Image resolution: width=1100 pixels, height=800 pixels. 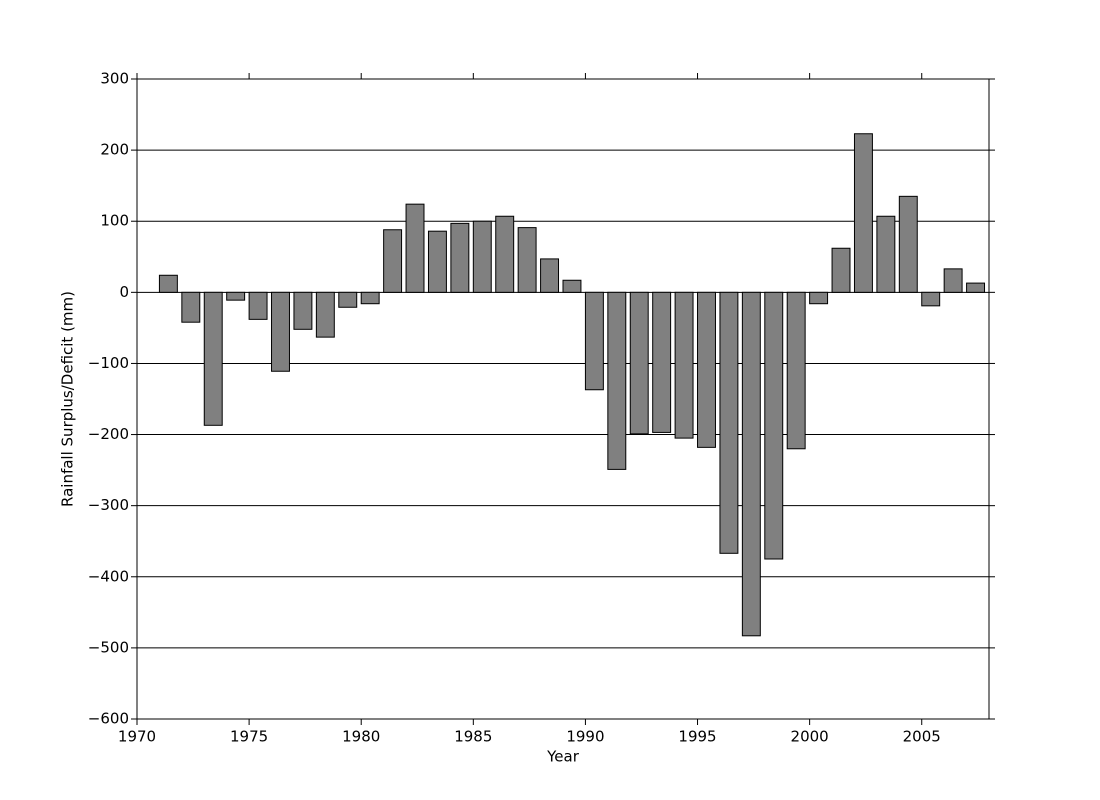 I want to click on y-tick-label: 300, so click(x=114, y=79).